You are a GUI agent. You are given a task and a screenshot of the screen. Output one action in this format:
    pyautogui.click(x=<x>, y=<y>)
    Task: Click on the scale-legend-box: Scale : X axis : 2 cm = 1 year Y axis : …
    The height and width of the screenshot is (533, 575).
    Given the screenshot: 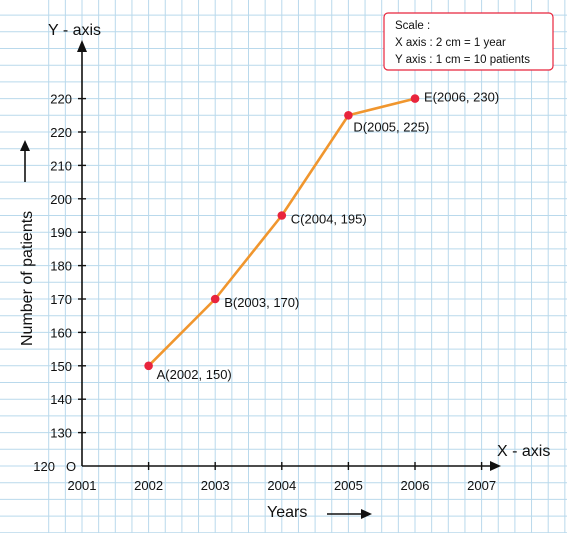 What is the action you would take?
    pyautogui.click(x=468, y=41)
    